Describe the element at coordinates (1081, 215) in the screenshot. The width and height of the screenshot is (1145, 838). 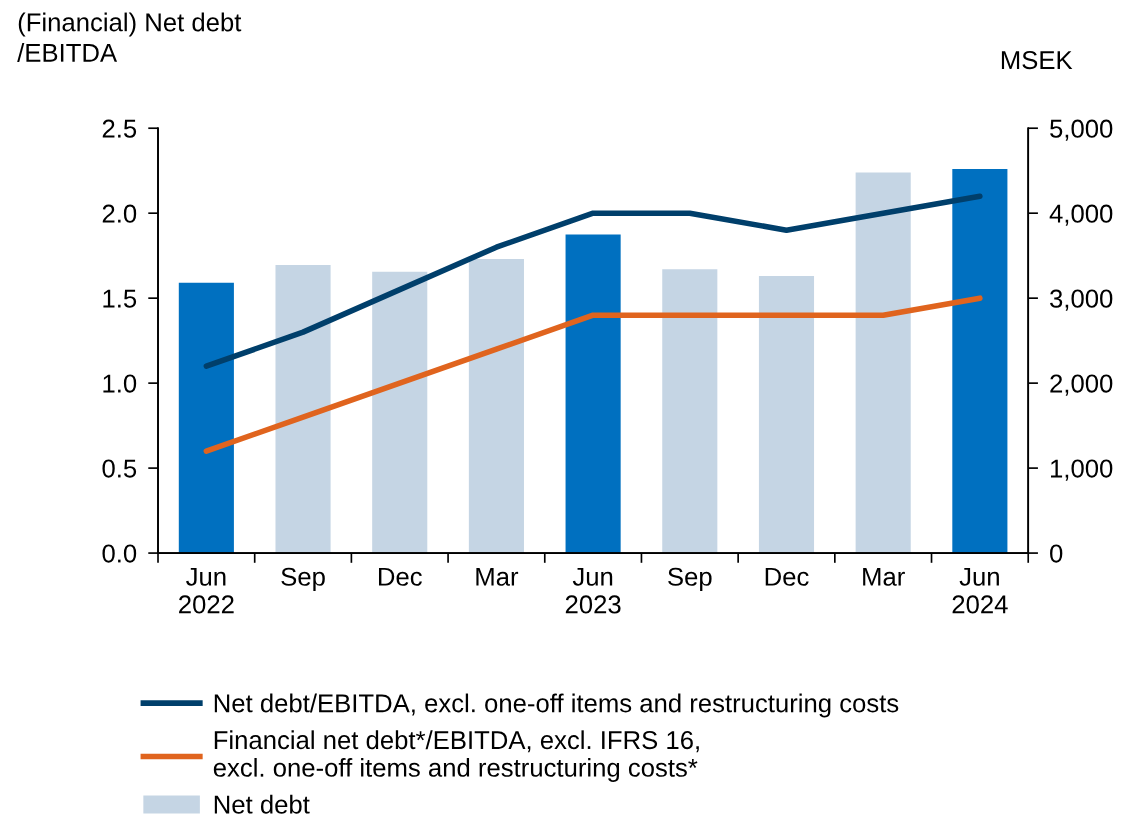
I see `y2-tick-label: 4,000` at that location.